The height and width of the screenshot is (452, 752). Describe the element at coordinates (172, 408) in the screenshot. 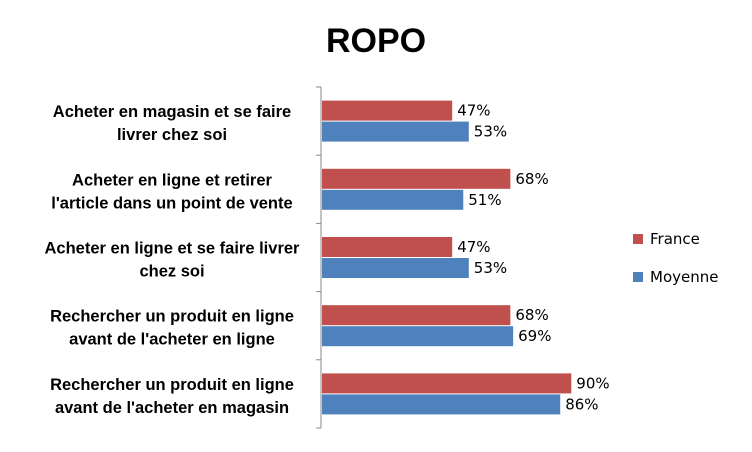

I see `category-label-line: avant de l'acheter en magasin` at that location.